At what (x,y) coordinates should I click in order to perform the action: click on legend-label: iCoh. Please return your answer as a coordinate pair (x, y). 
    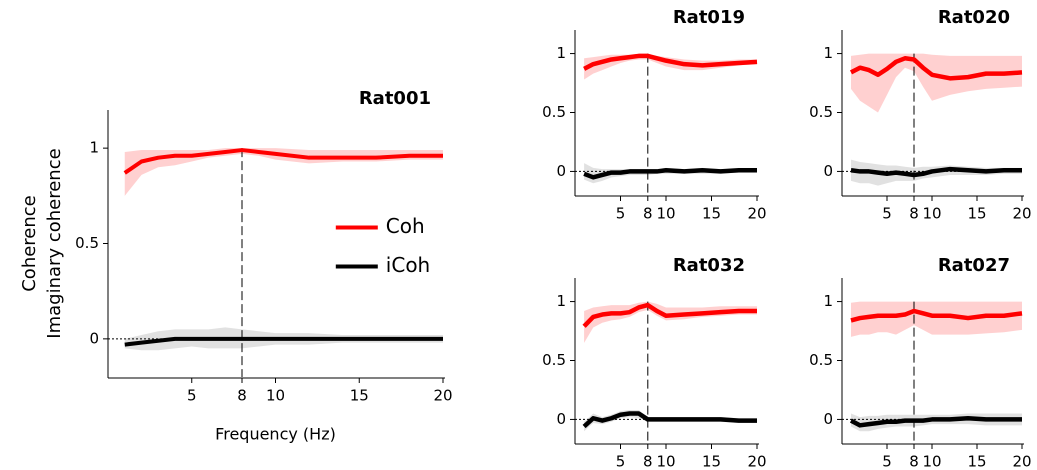
    Looking at the image, I should click on (408, 265).